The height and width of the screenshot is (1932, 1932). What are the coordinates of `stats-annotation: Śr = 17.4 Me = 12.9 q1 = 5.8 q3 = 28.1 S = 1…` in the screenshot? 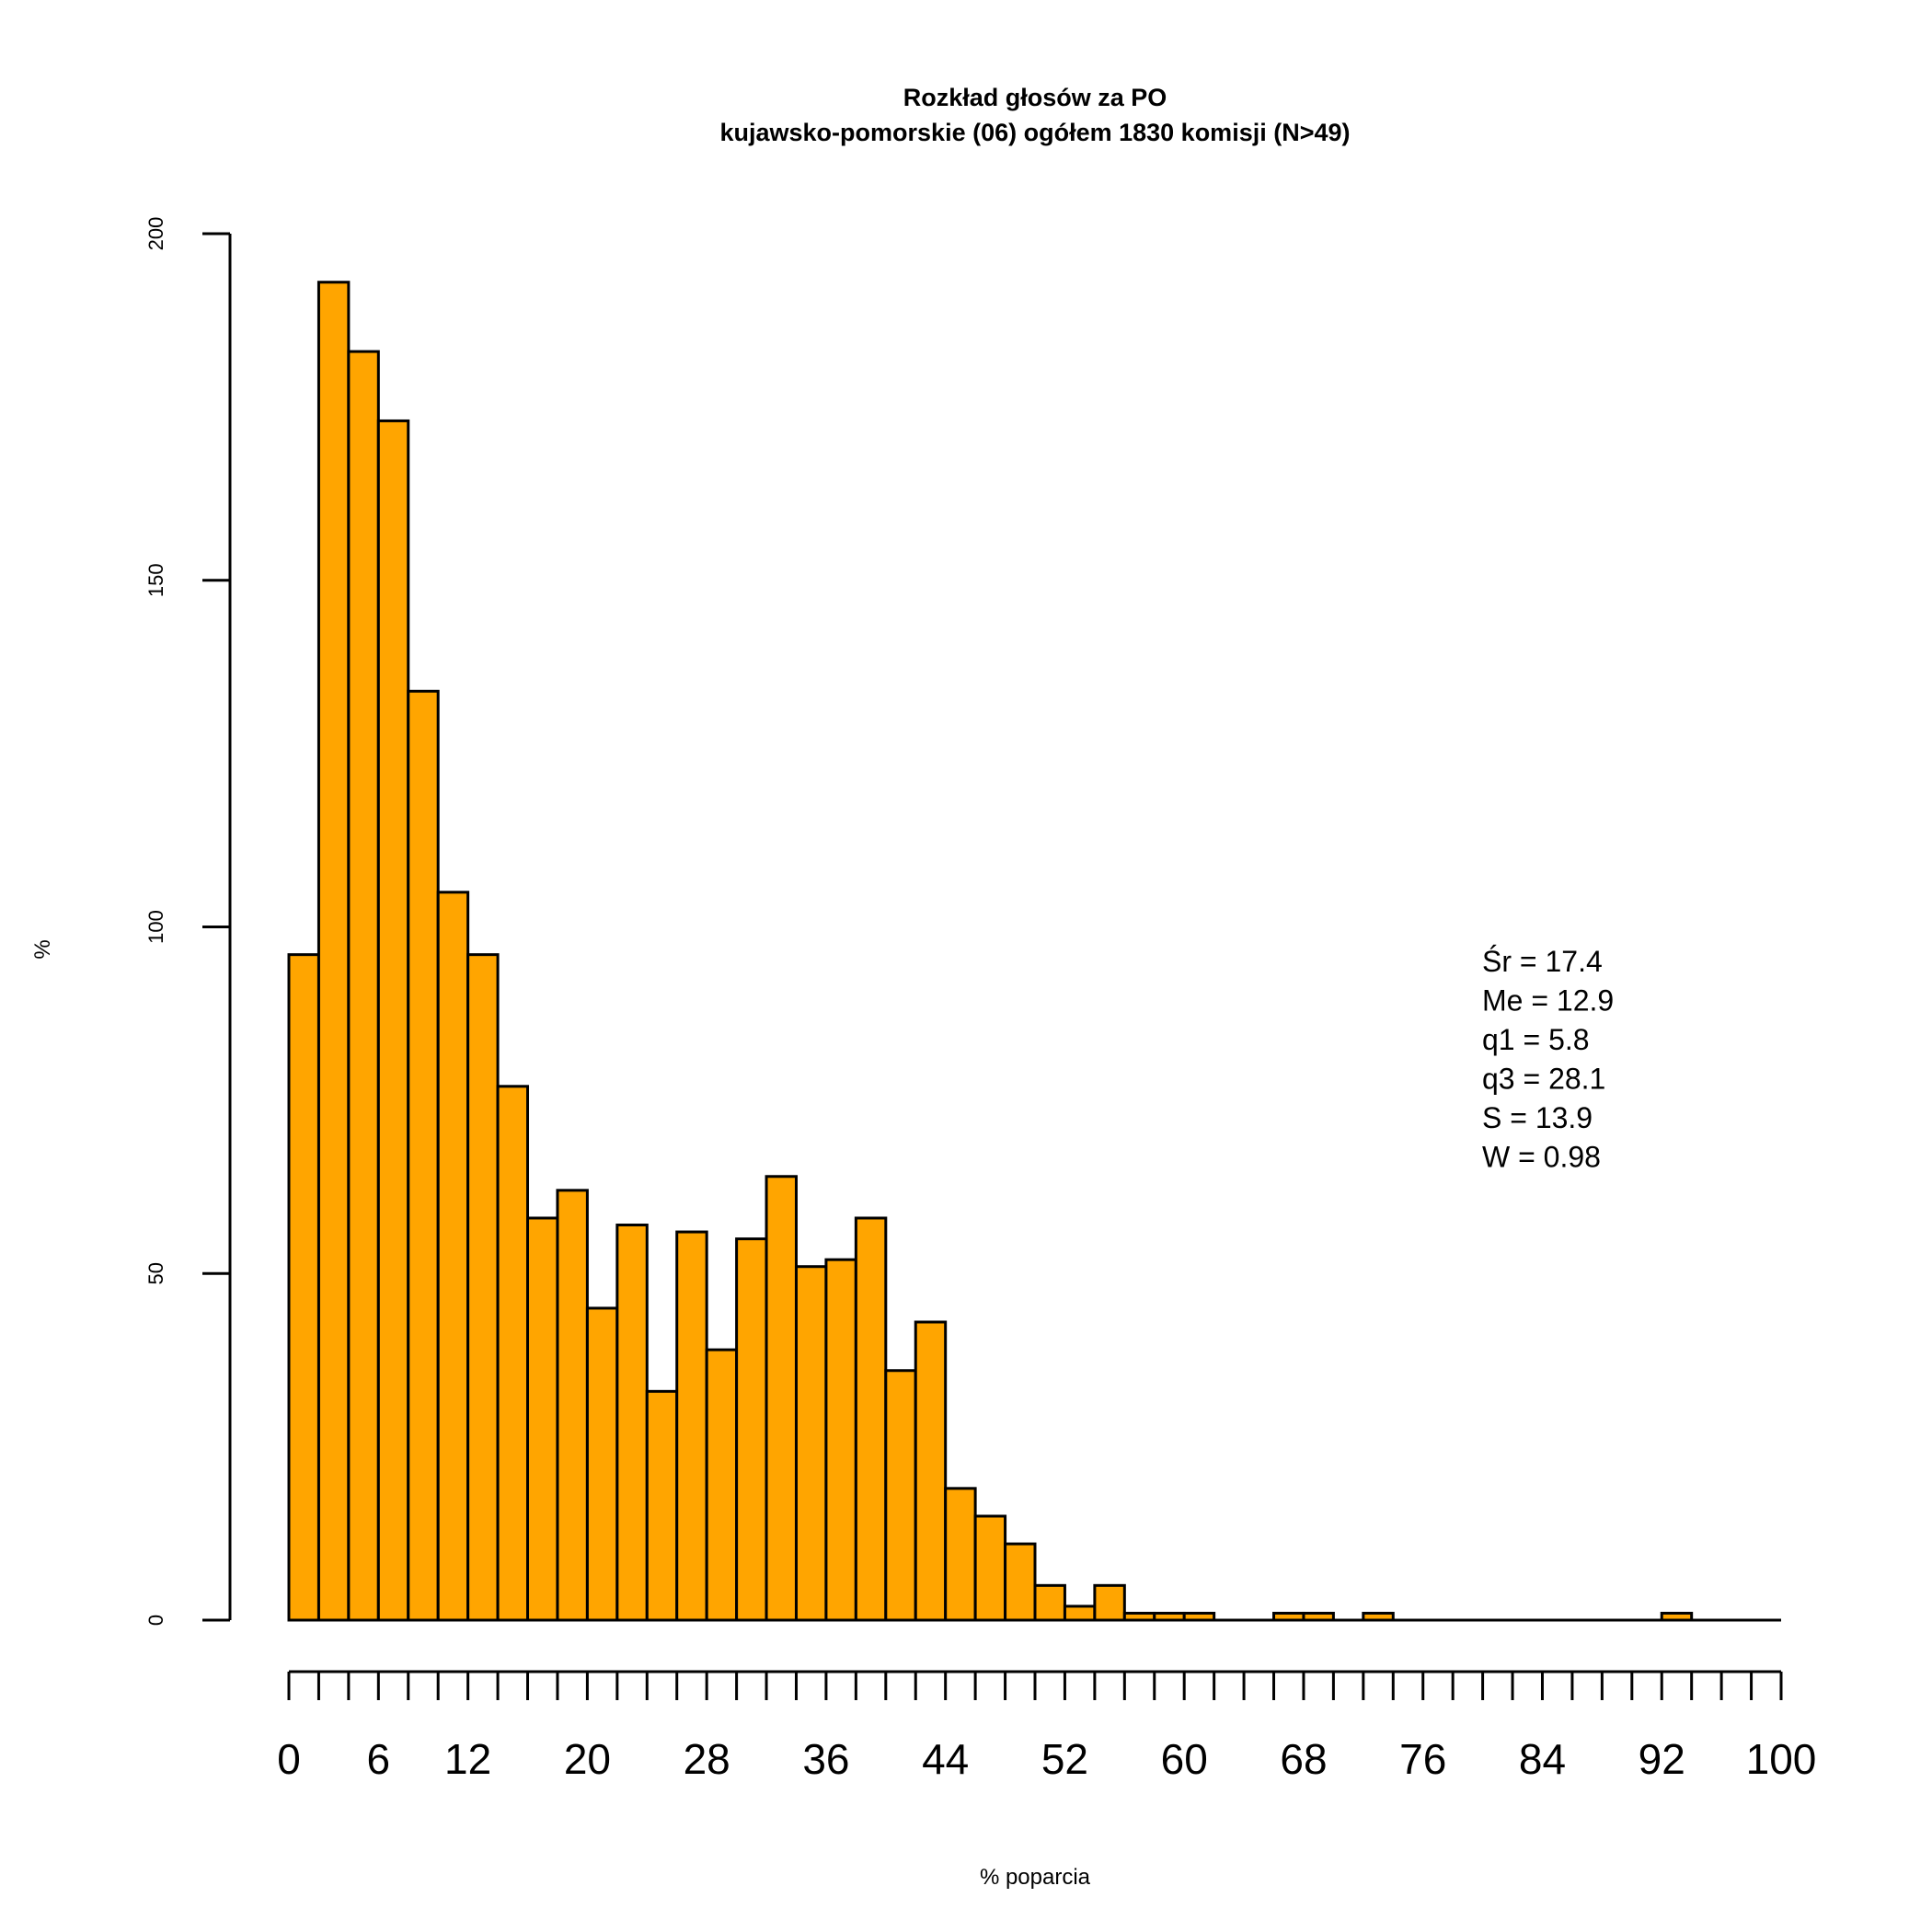 It's located at (1548, 1059).